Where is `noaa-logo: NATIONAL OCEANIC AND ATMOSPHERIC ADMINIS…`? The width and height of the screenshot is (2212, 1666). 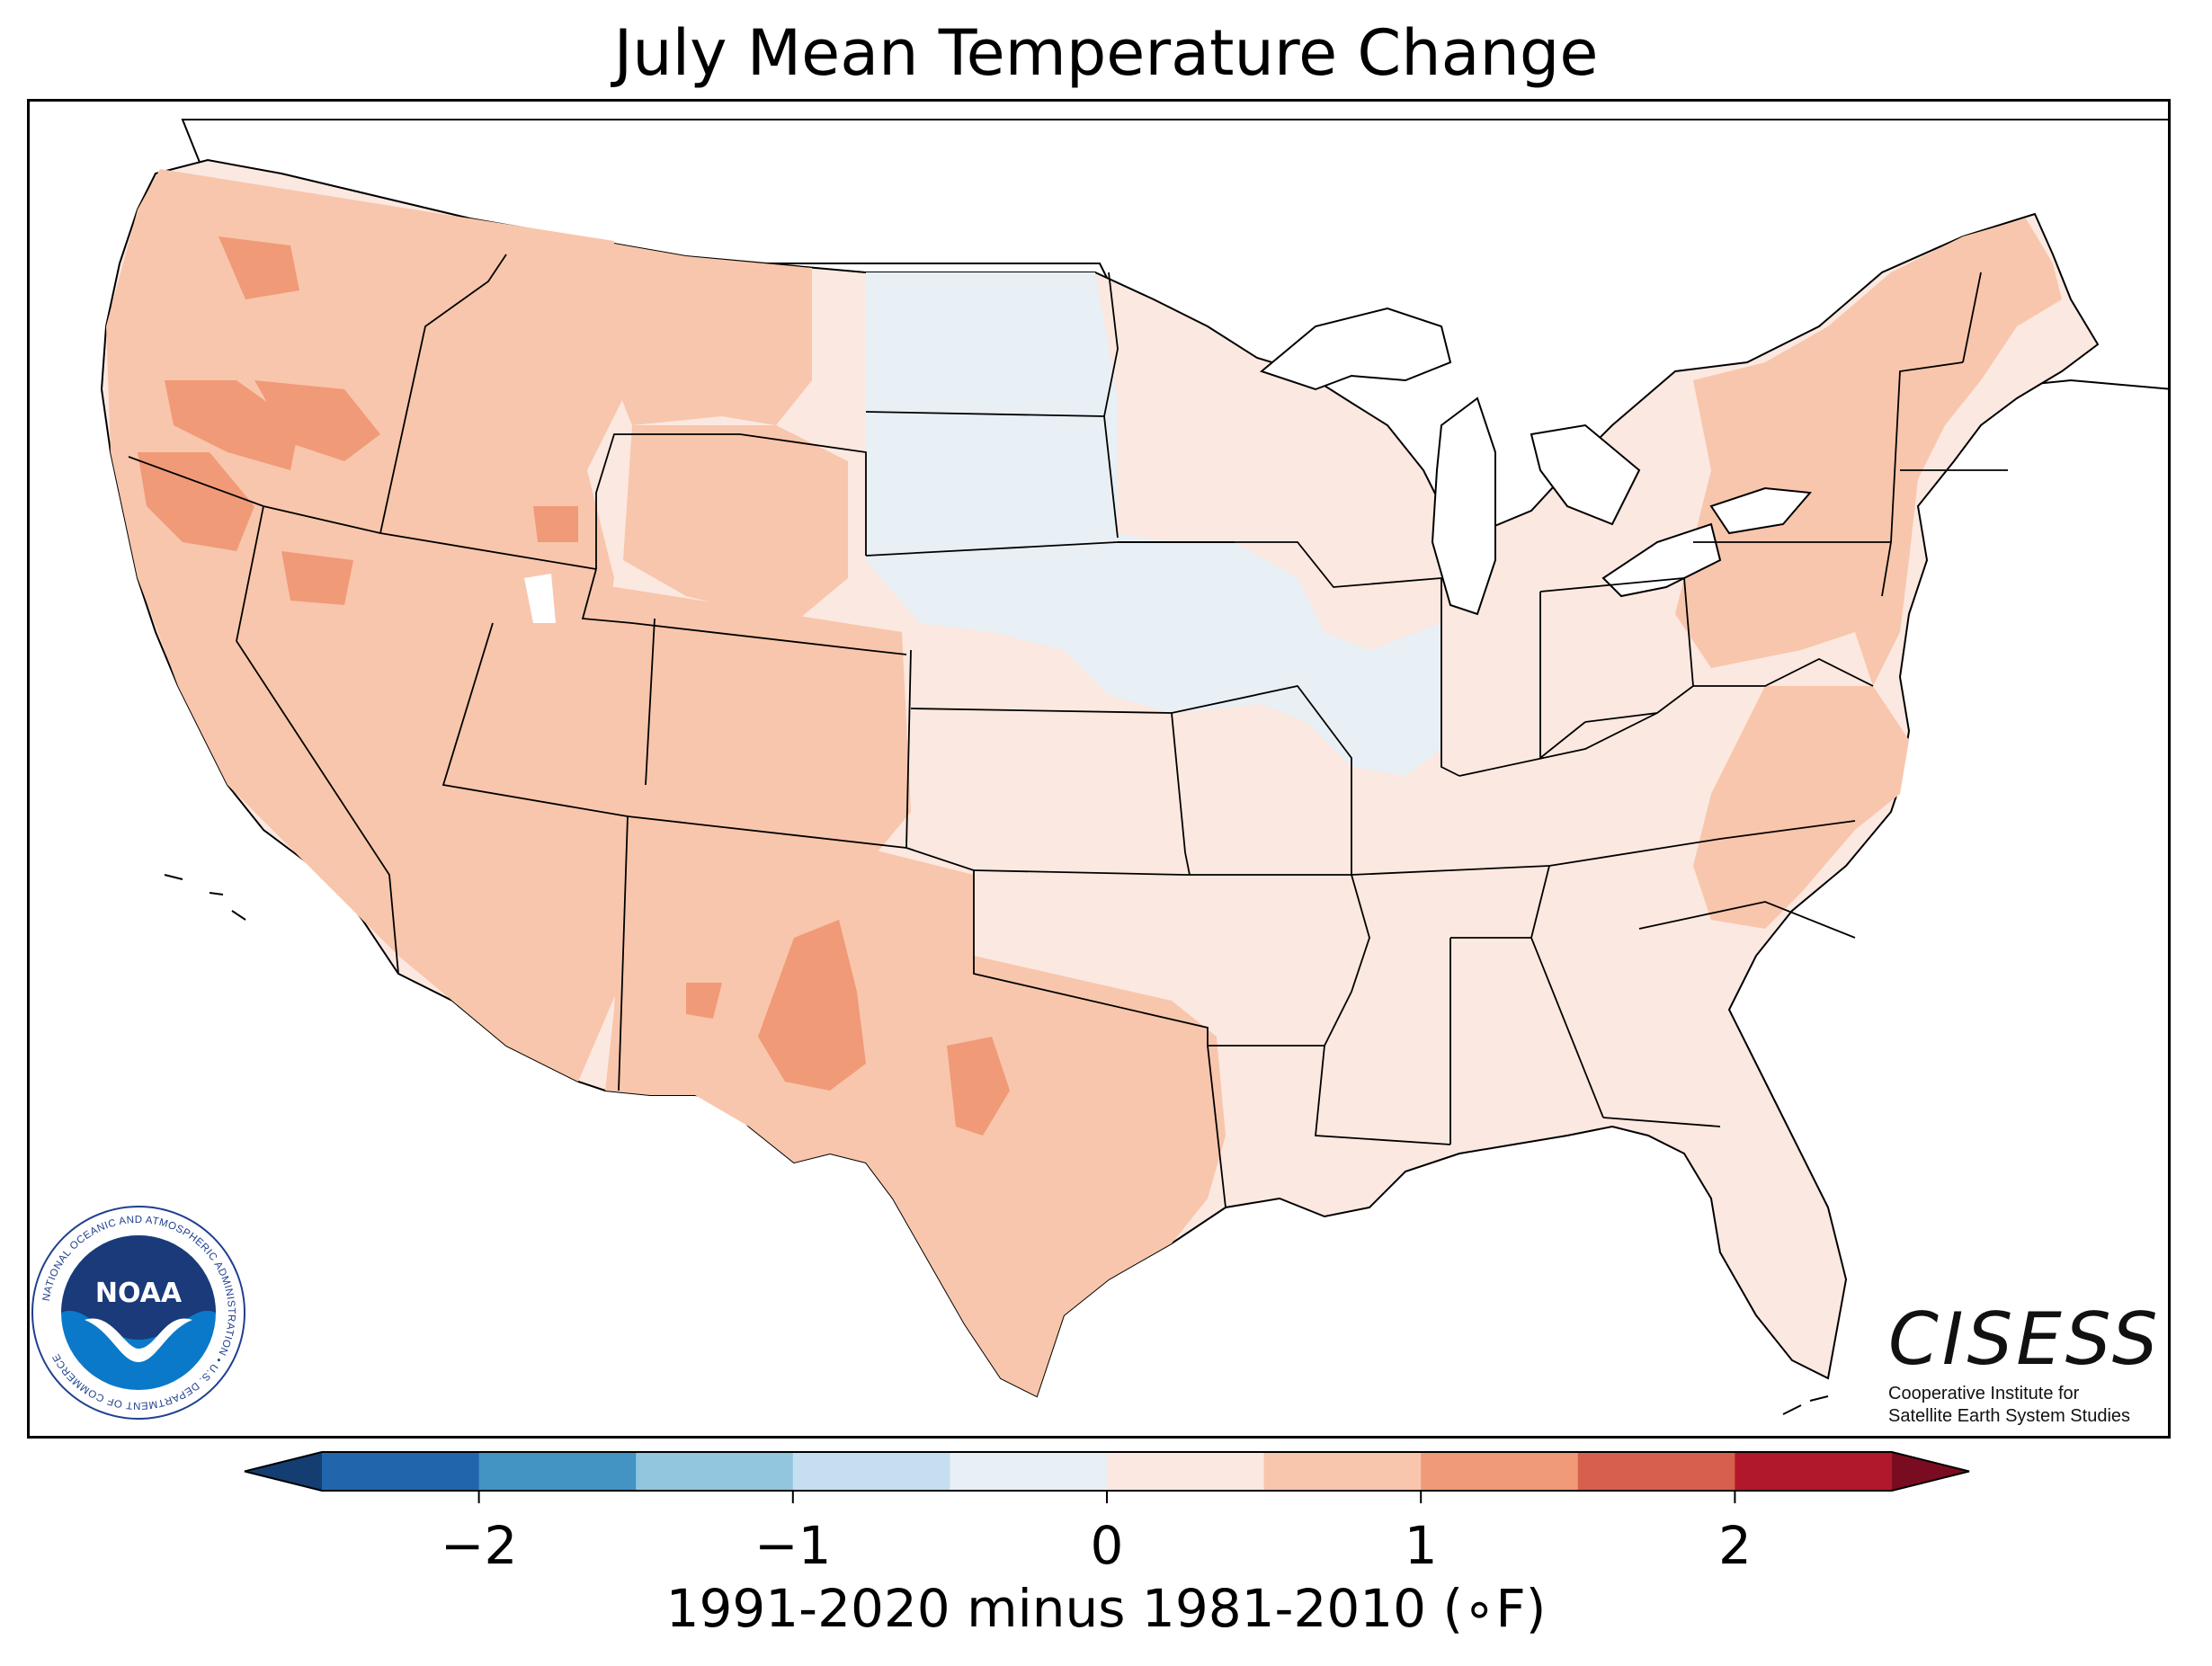
noaa-logo: NATIONAL OCEANIC AND ATMOSPHERIC ADMINIS… is located at coordinates (138, 1313).